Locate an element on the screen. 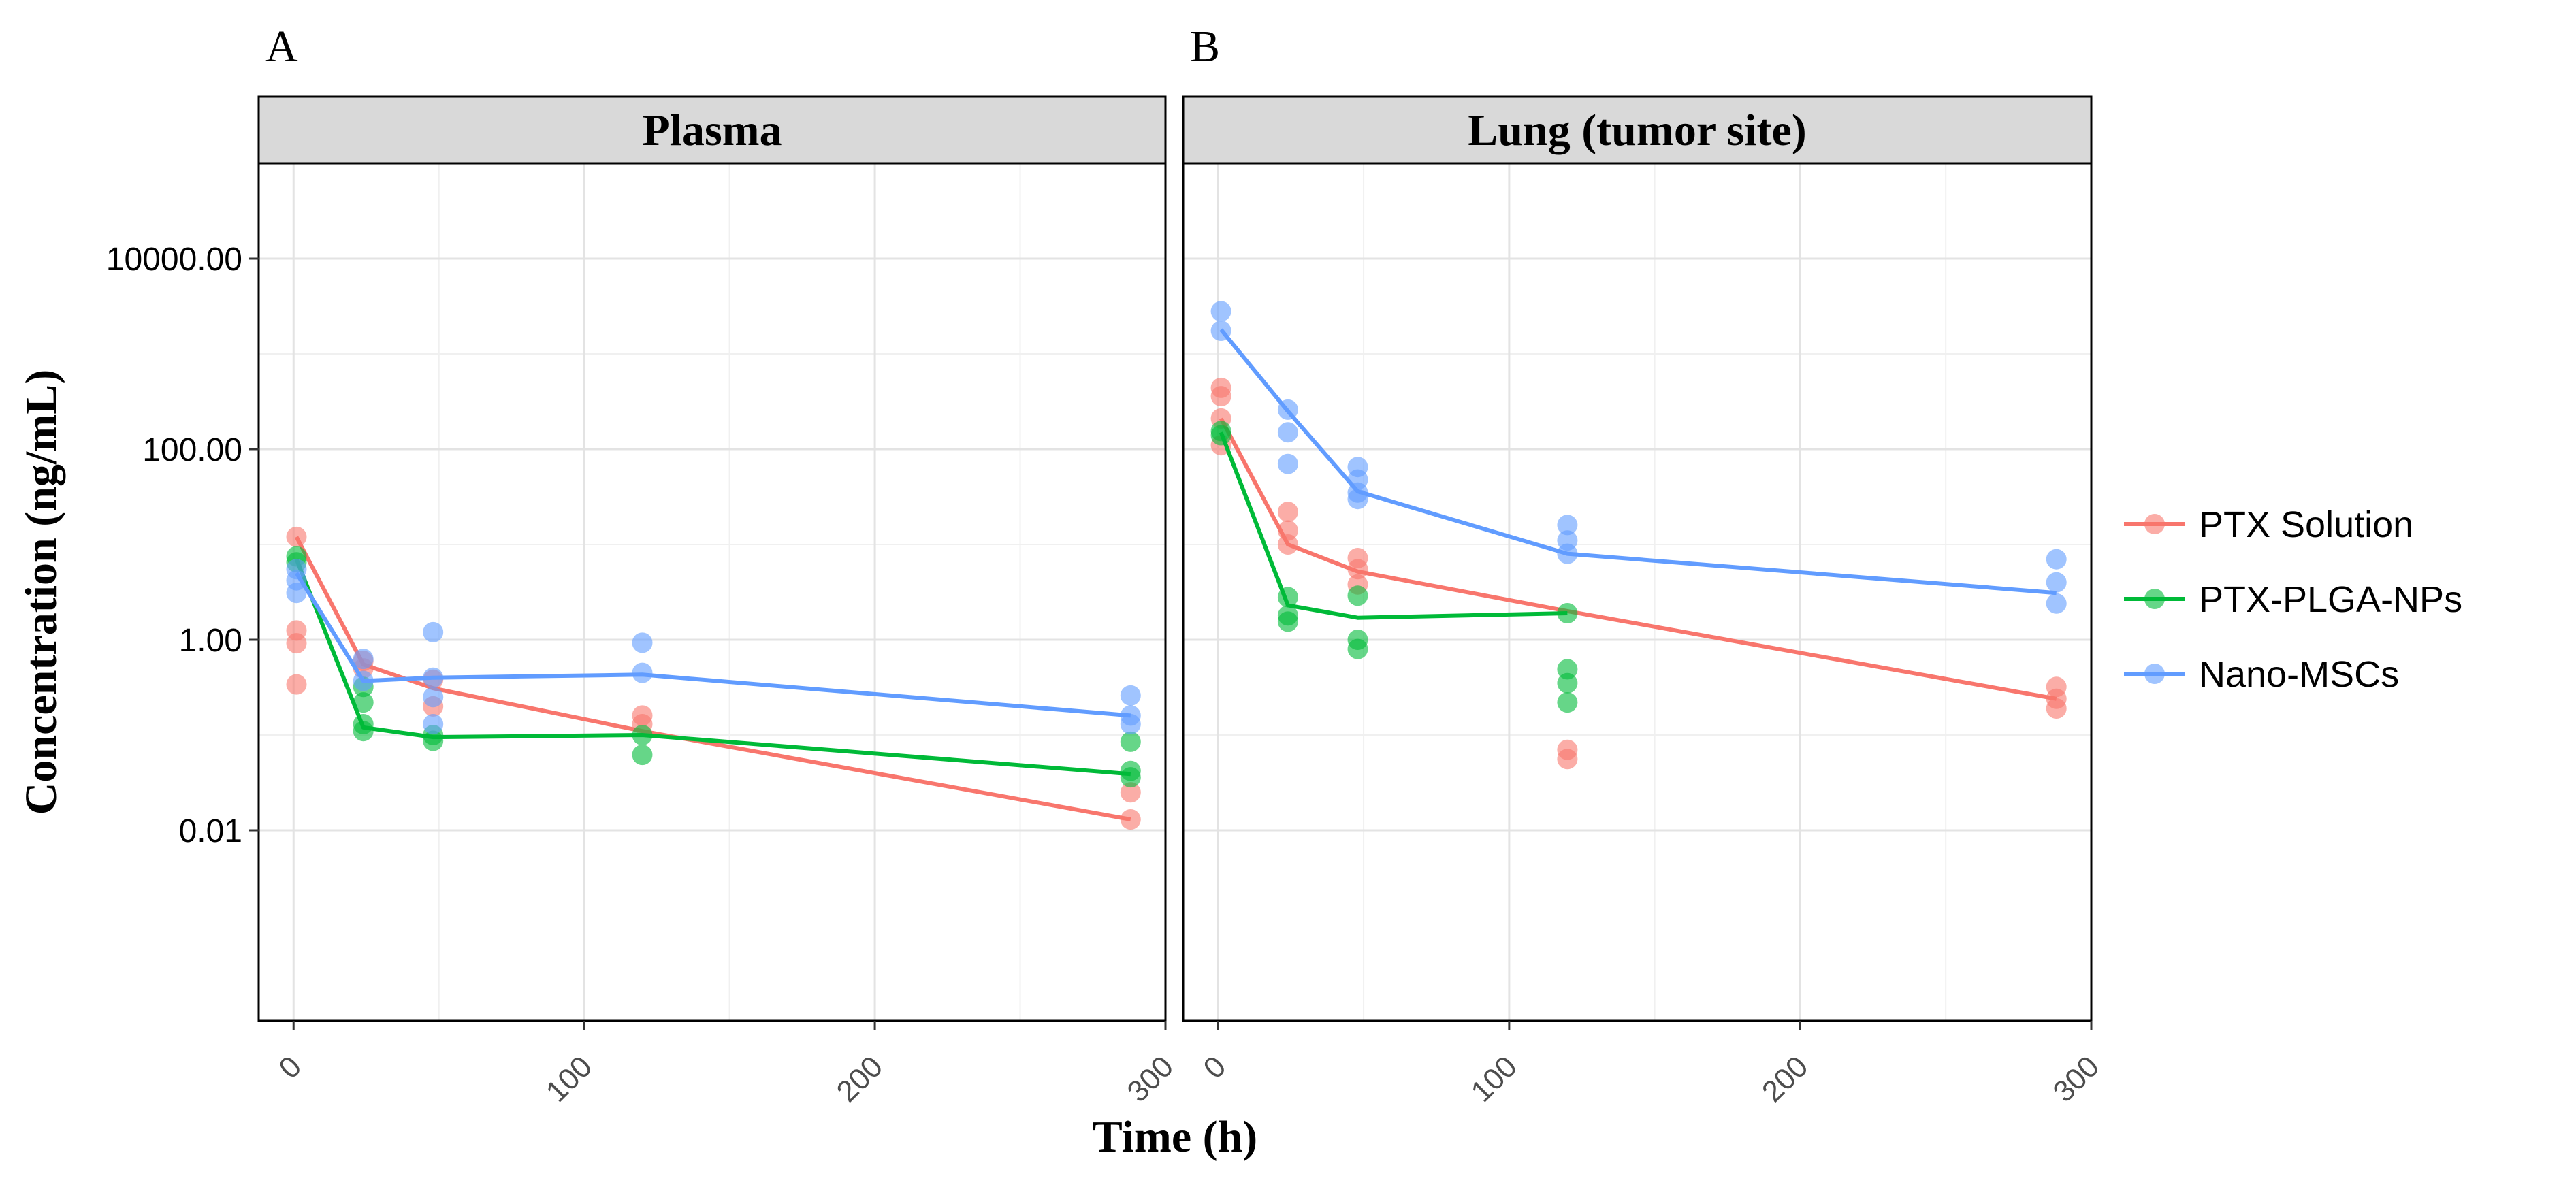  series-ptx-solution is located at coordinates (1639, 573).